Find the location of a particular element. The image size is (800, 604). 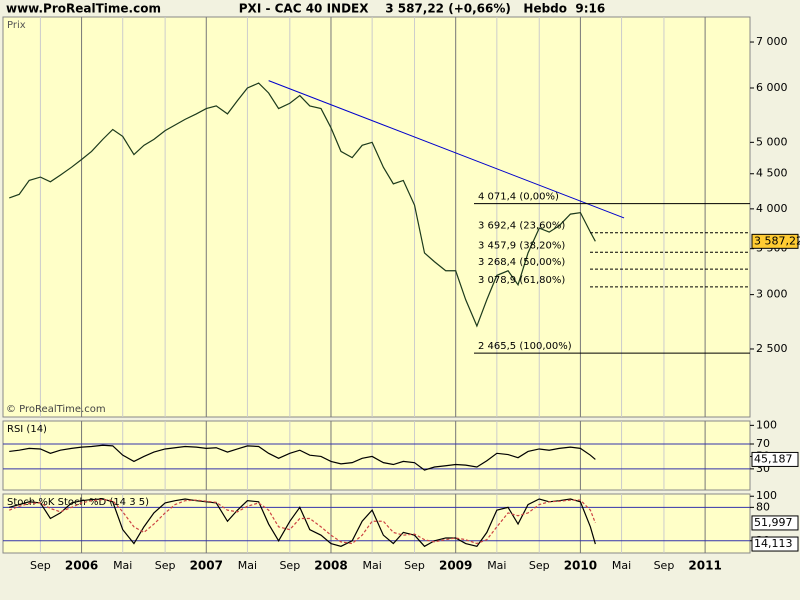

y-tick-label: 80 is located at coordinates (763, 506).